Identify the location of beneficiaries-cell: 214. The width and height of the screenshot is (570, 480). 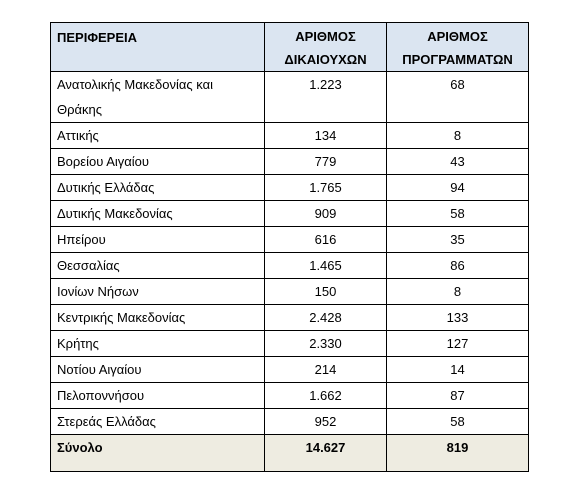
(325, 369).